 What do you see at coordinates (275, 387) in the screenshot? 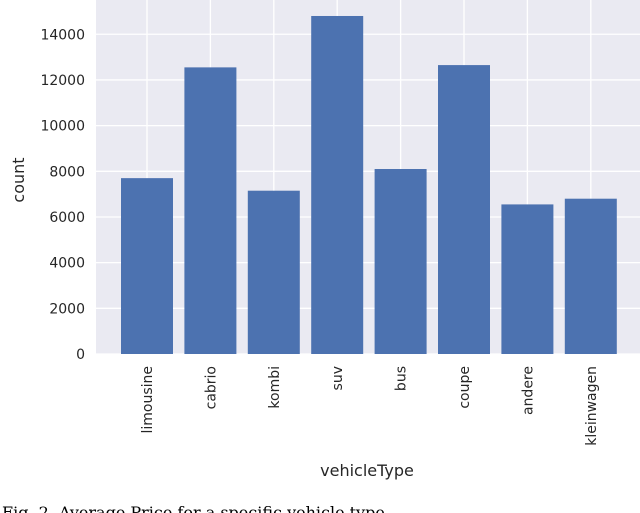
I see `x-tick-label-kombi: kombi` at bounding box center [275, 387].